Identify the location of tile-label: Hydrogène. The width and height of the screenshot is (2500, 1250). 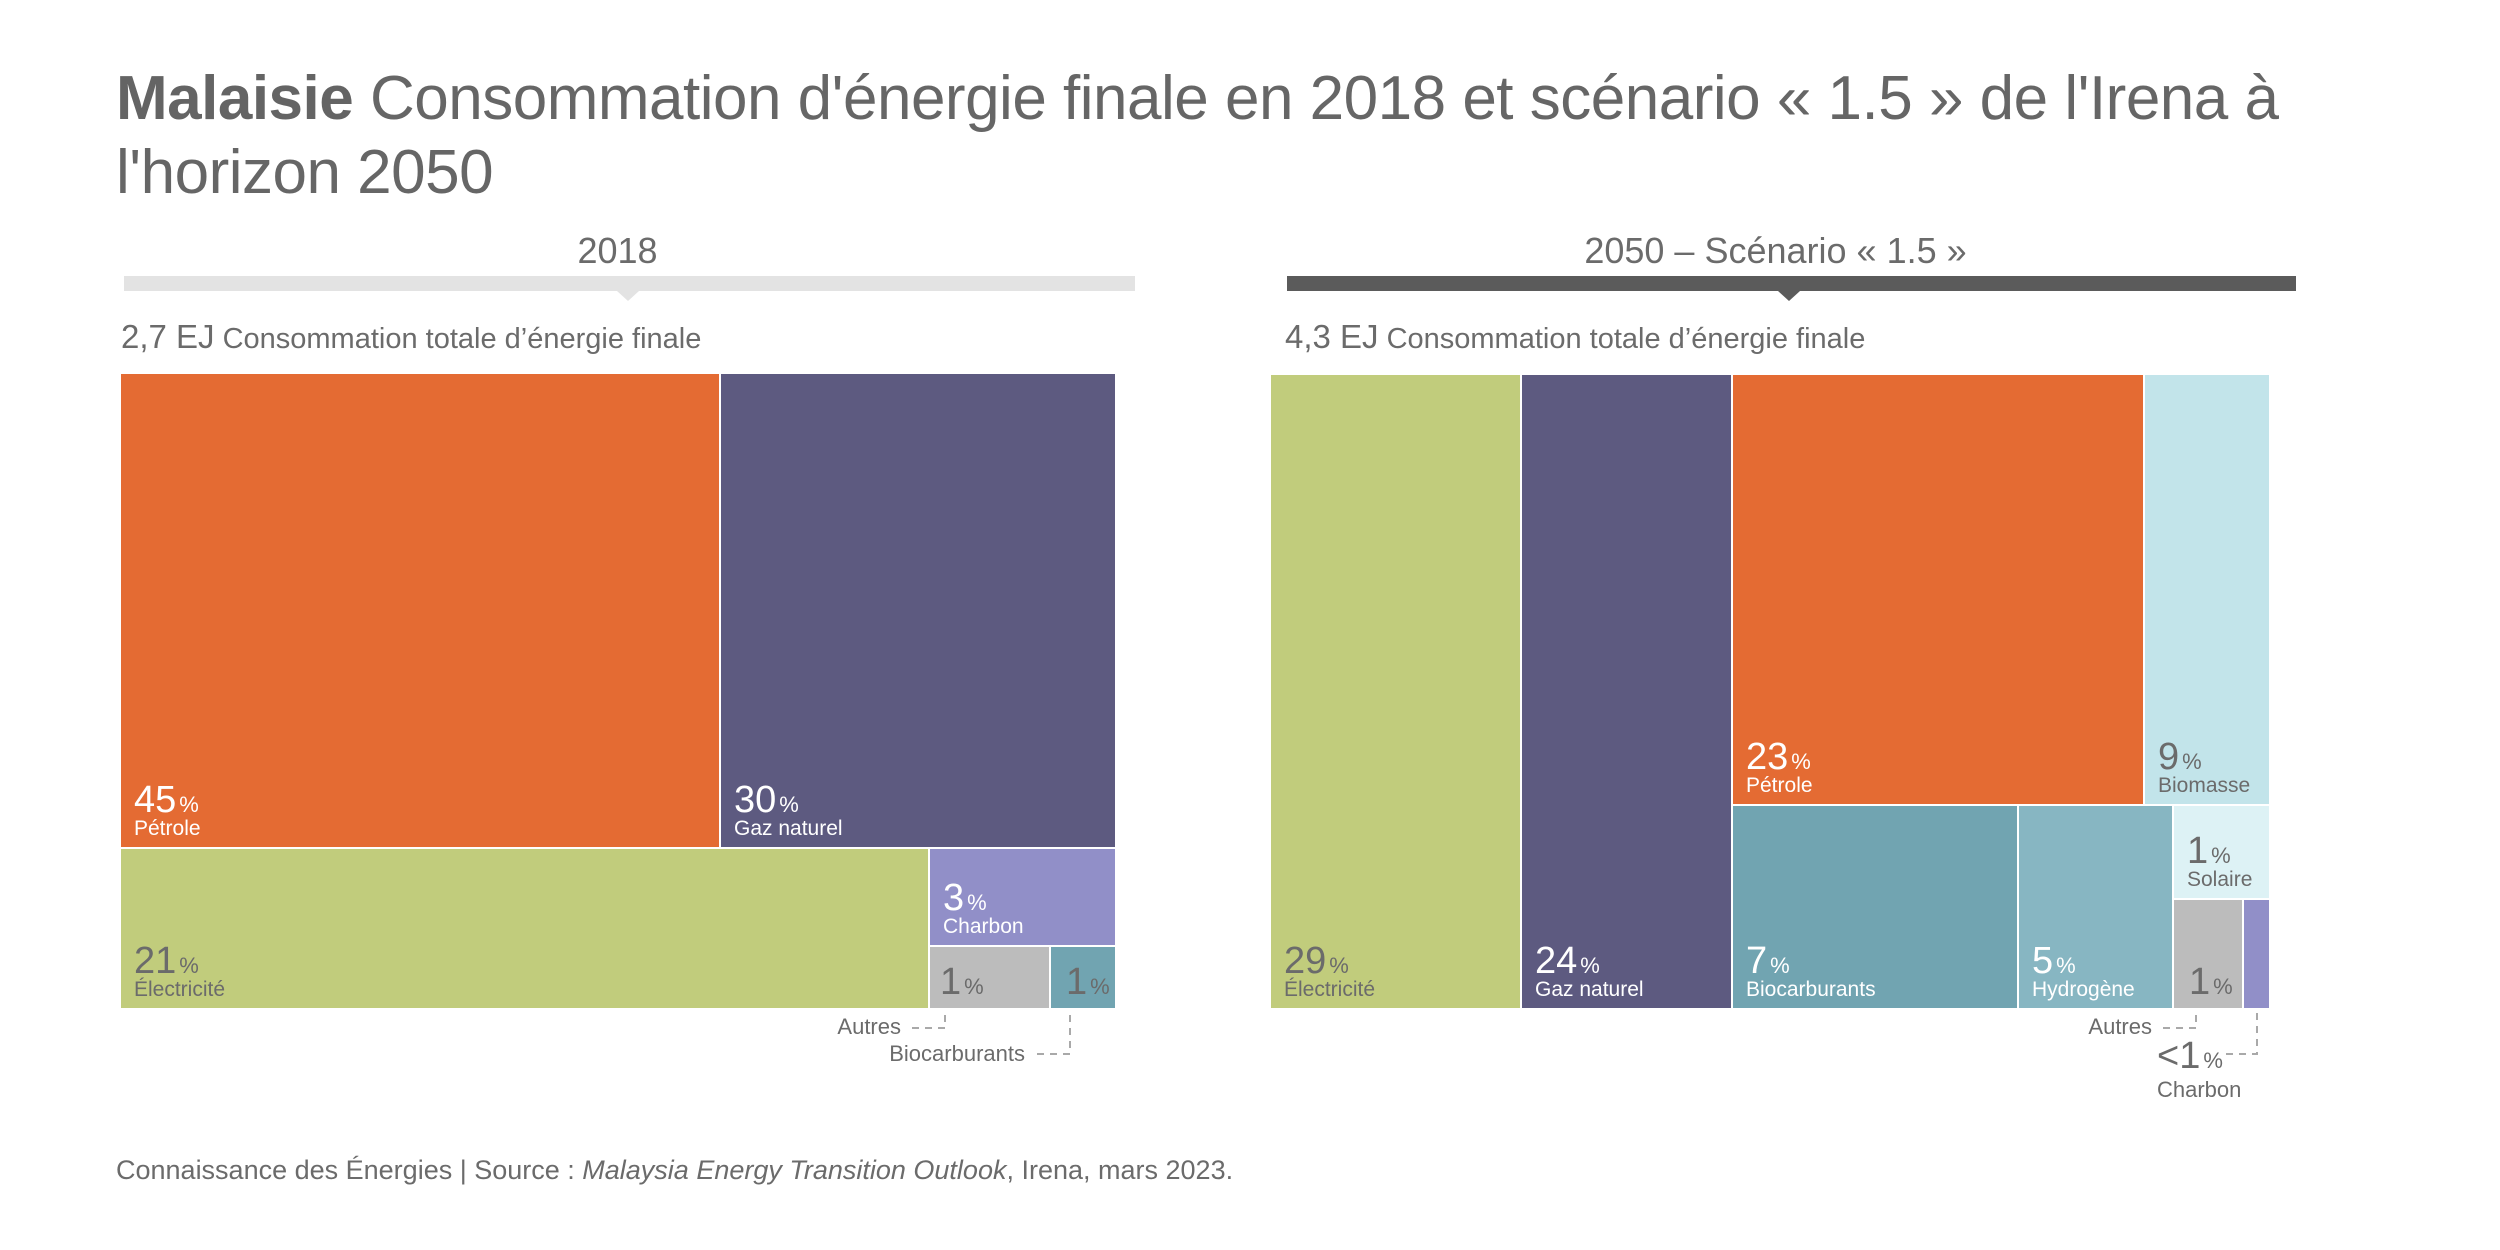
(2083, 989).